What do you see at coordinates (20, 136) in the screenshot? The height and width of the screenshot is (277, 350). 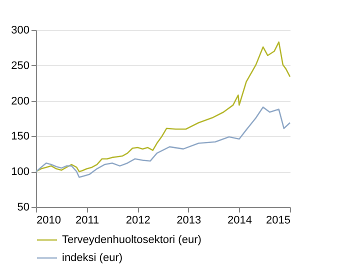 I see `y-tick-label: 150` at bounding box center [20, 136].